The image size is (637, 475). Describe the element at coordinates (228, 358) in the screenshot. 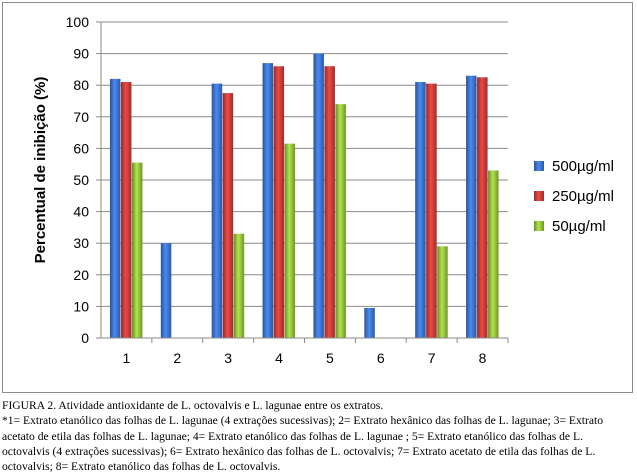

I see `x-tick-label: 3` at that location.